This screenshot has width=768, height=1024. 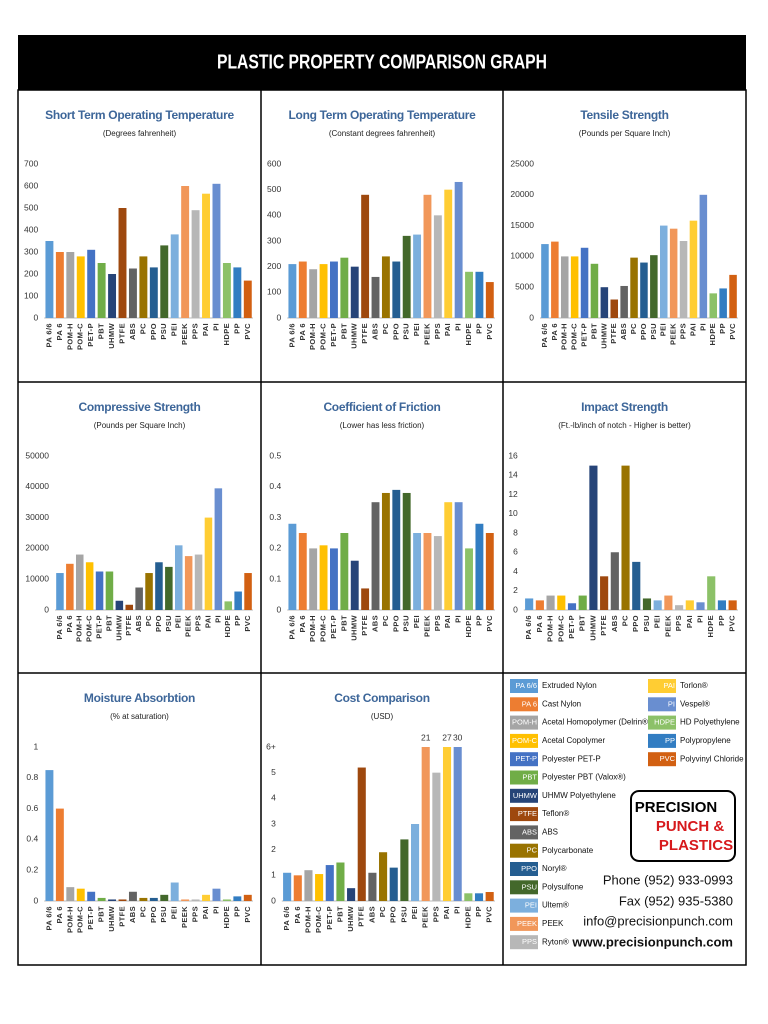 What do you see at coordinates (111, 918) in the screenshot?
I see `x-tick-label: UHMW` at bounding box center [111, 918].